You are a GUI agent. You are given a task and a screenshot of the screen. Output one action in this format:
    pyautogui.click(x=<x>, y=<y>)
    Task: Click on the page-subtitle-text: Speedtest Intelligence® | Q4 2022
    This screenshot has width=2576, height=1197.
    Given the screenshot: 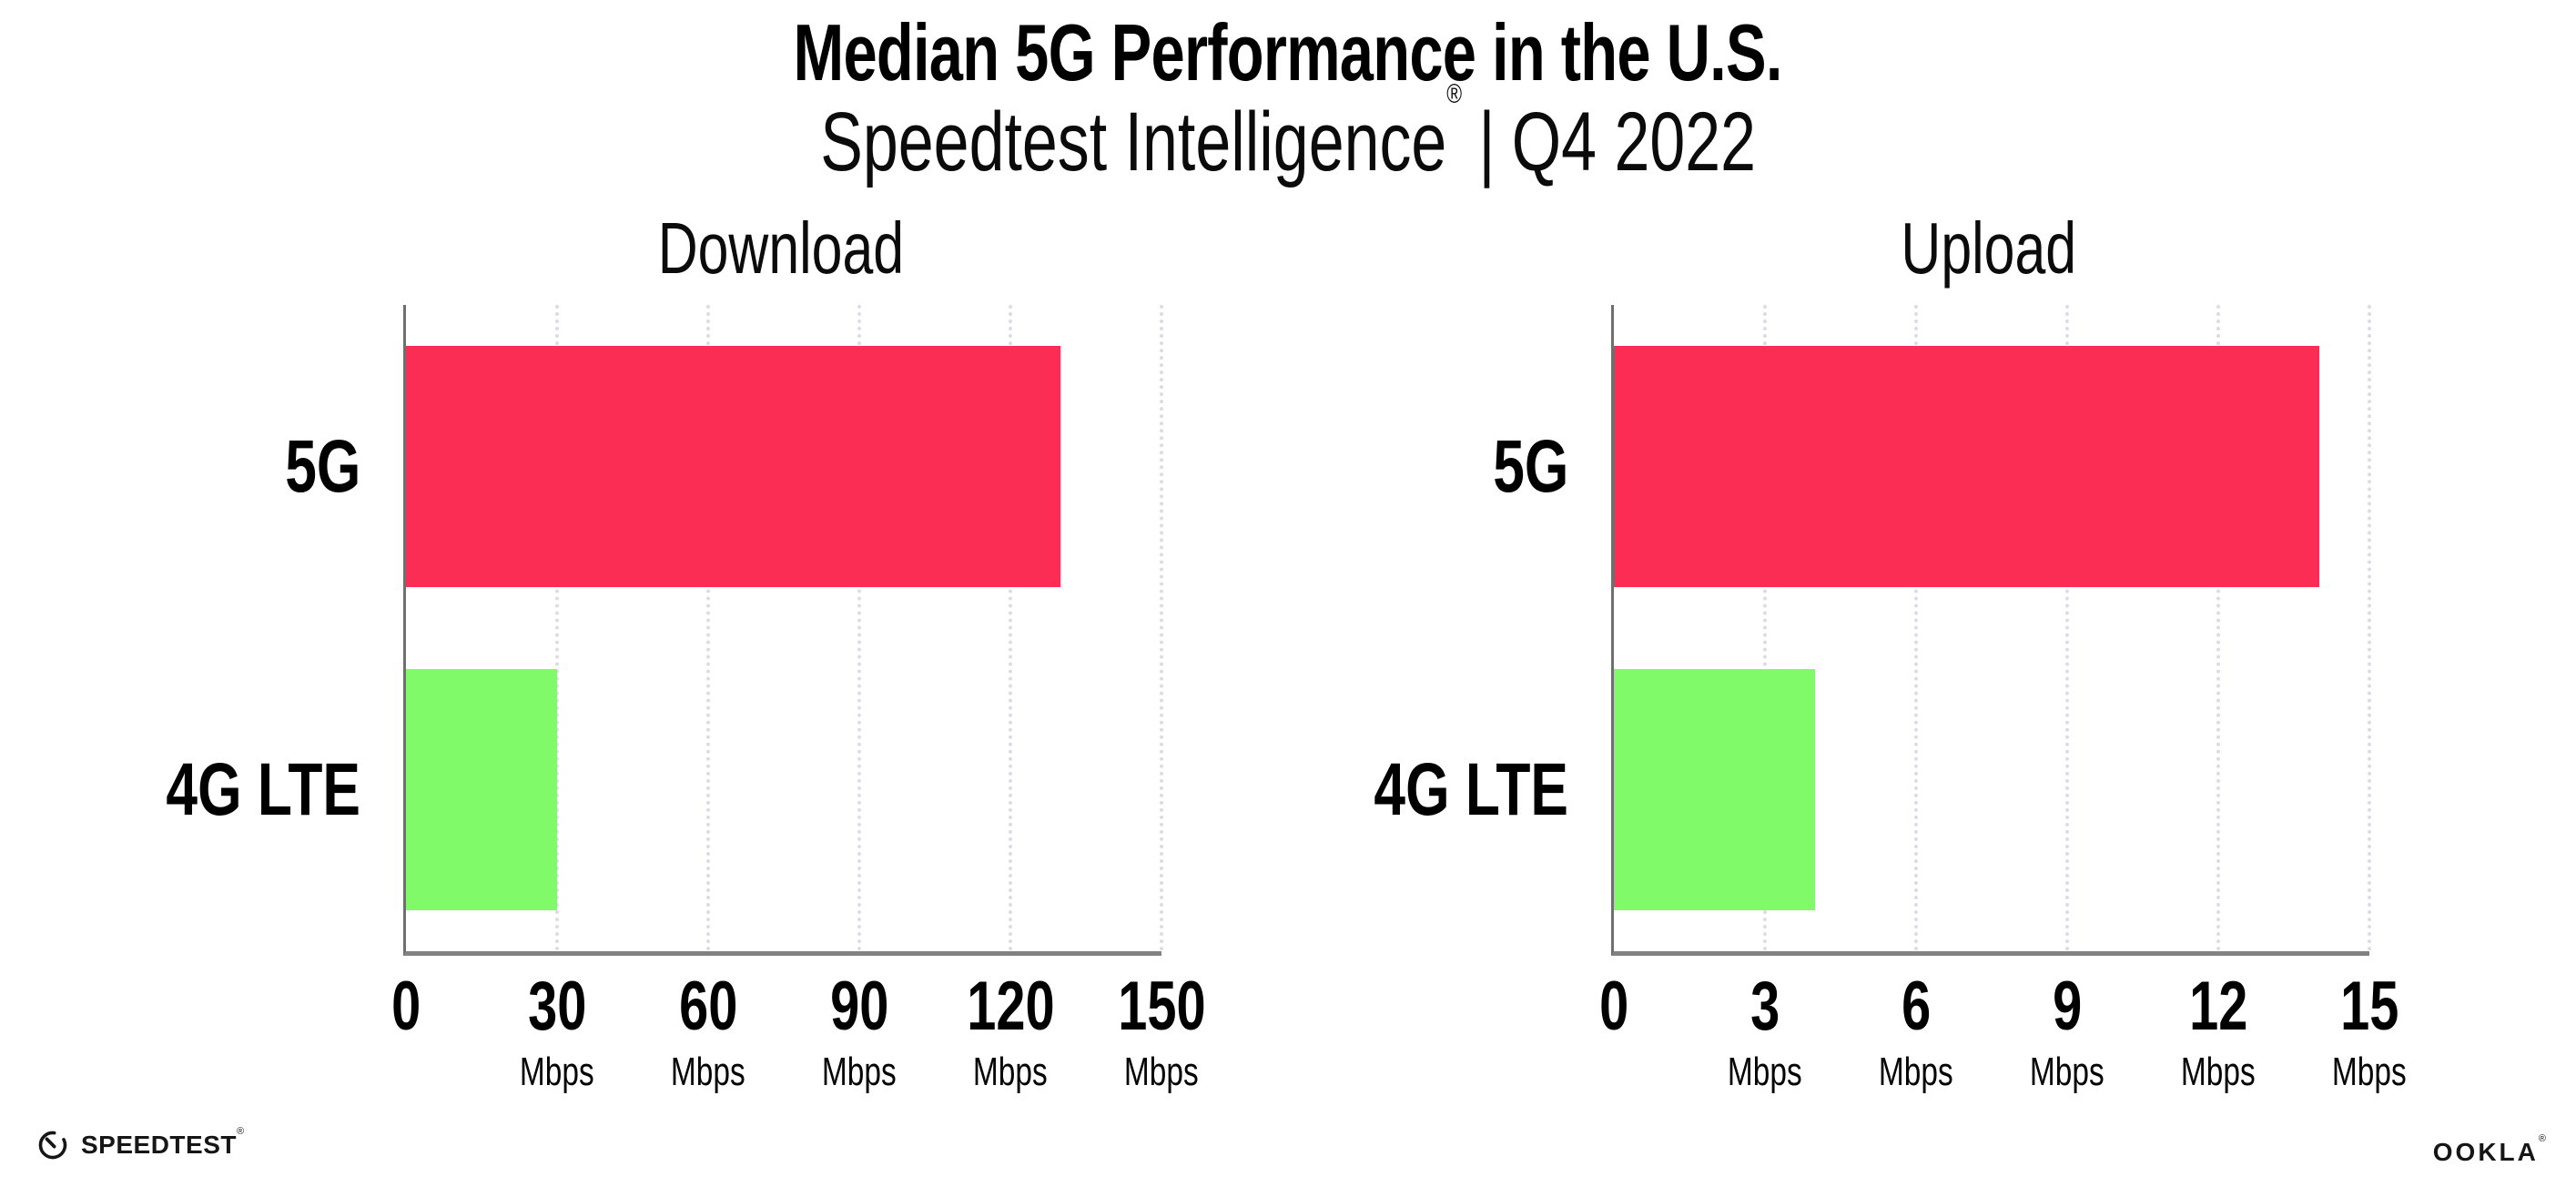 What is the action you would take?
    pyautogui.click(x=1288, y=134)
    